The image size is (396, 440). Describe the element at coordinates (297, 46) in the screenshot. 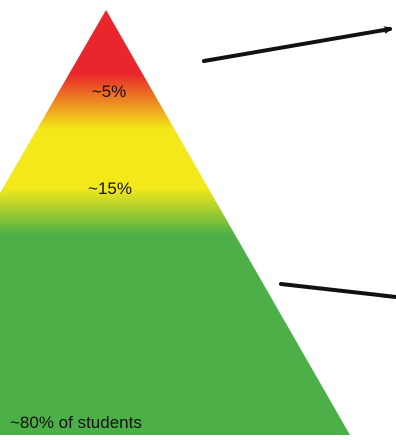

I see `arrow-top` at that location.